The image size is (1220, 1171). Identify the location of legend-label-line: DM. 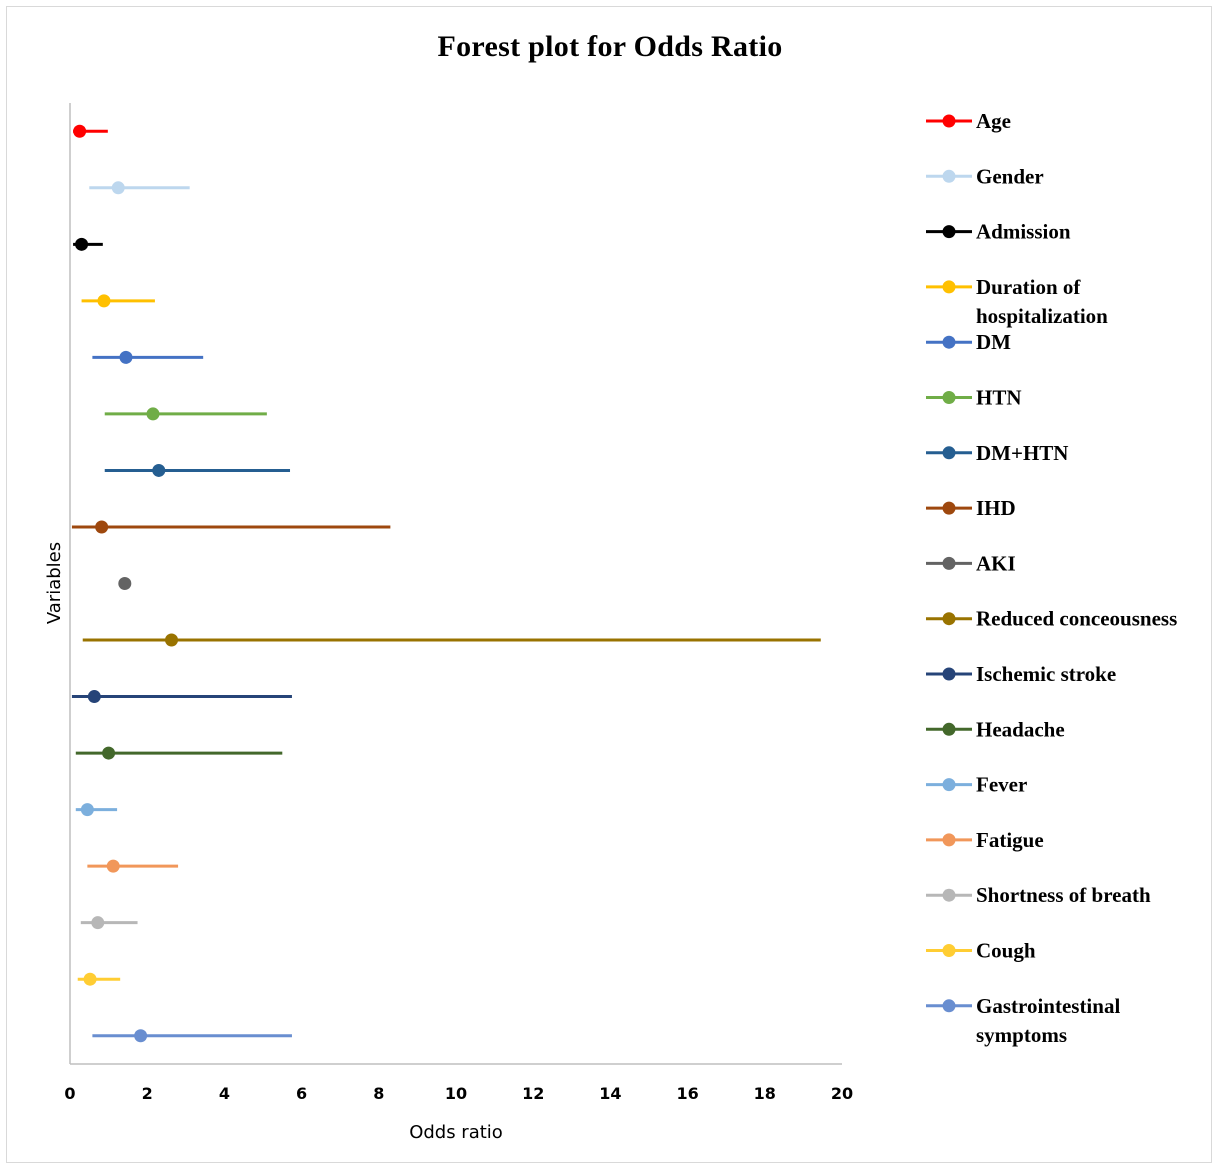
(993, 342).